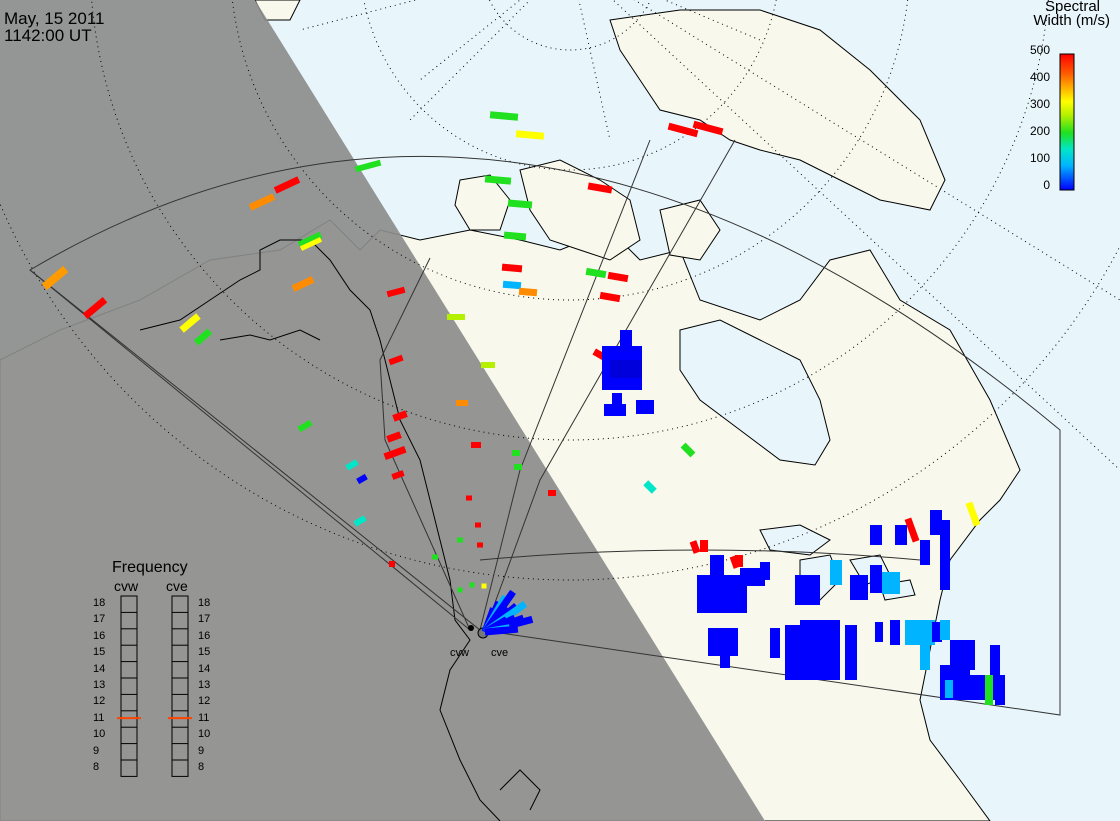 The width and height of the screenshot is (1120, 821). Describe the element at coordinates (204, 668) in the screenshot. I see `frequency-level-label: 14` at that location.